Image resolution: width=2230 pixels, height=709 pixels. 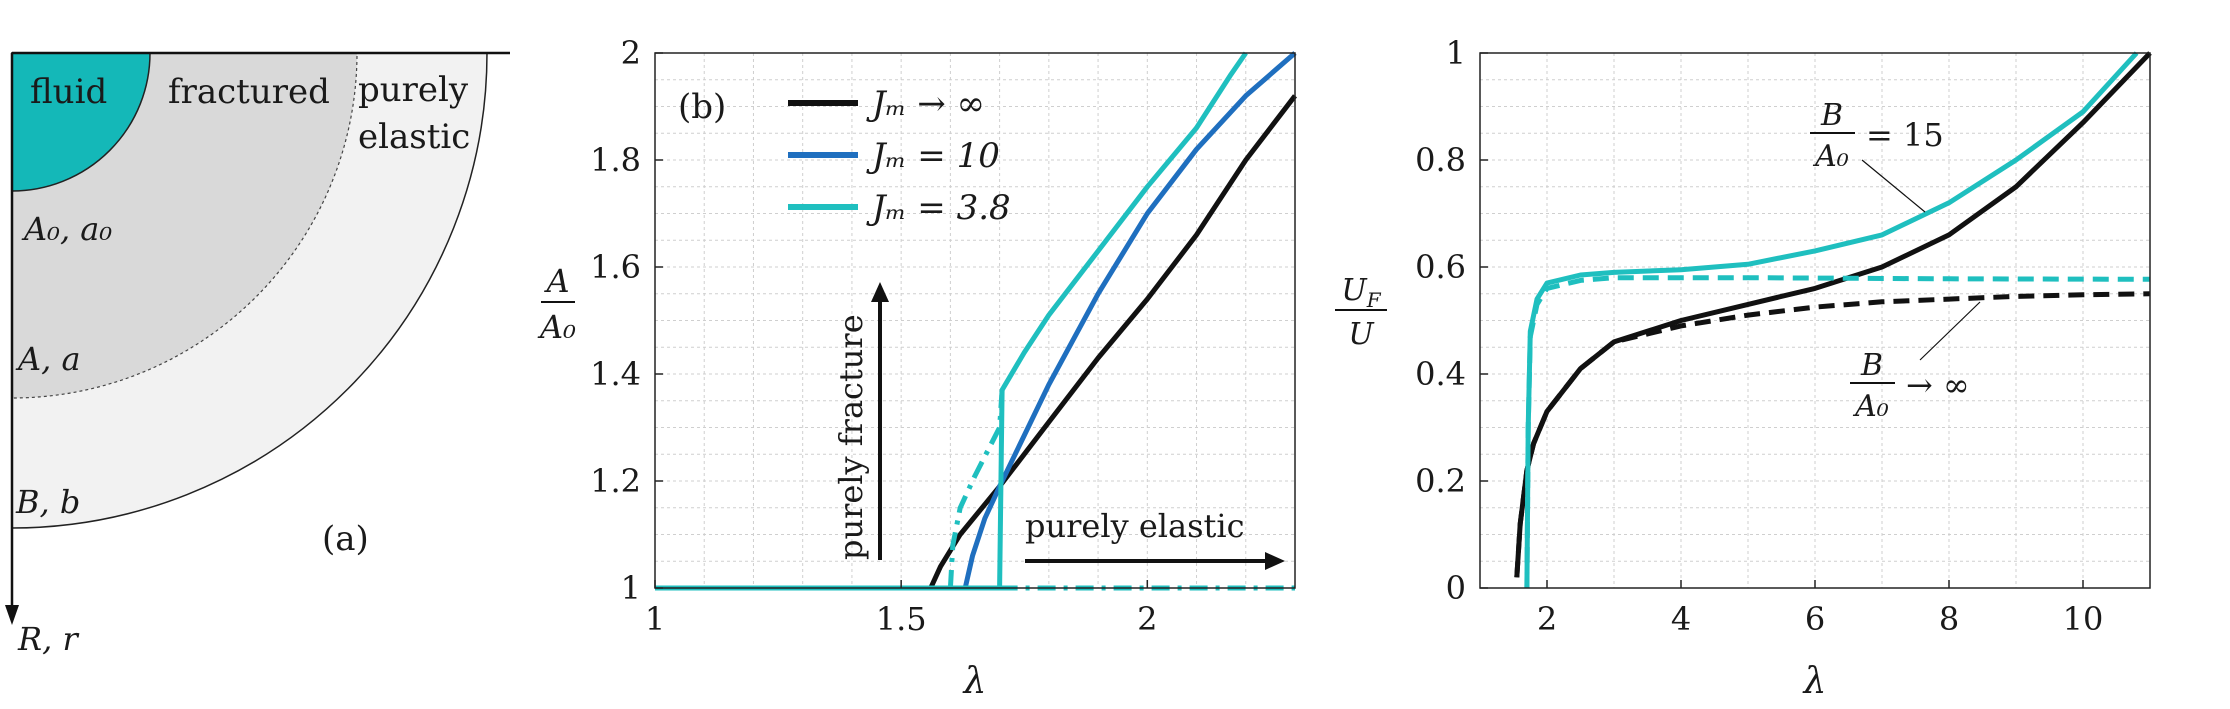 I want to click on panel-b-ytick-label: 1.2, so click(x=615, y=481).